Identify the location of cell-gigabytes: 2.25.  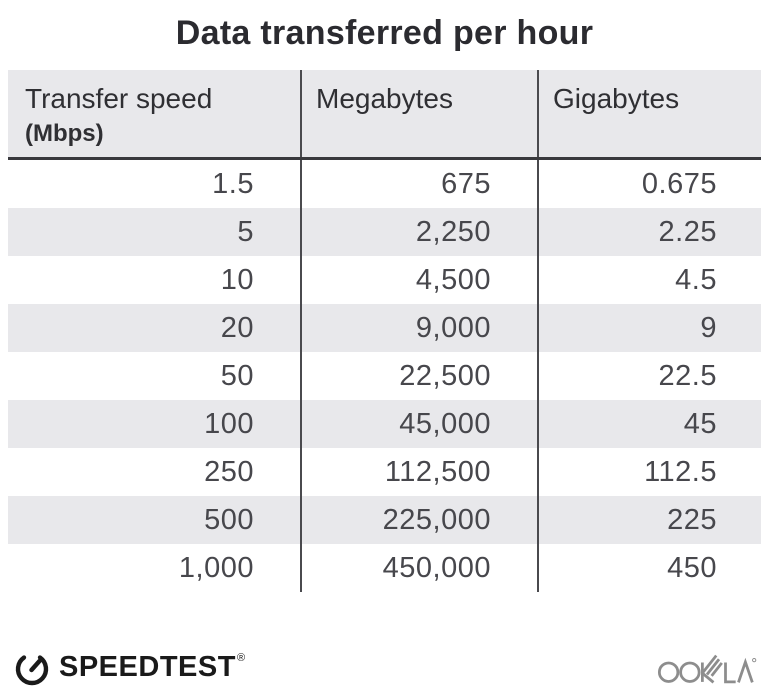
(687, 232).